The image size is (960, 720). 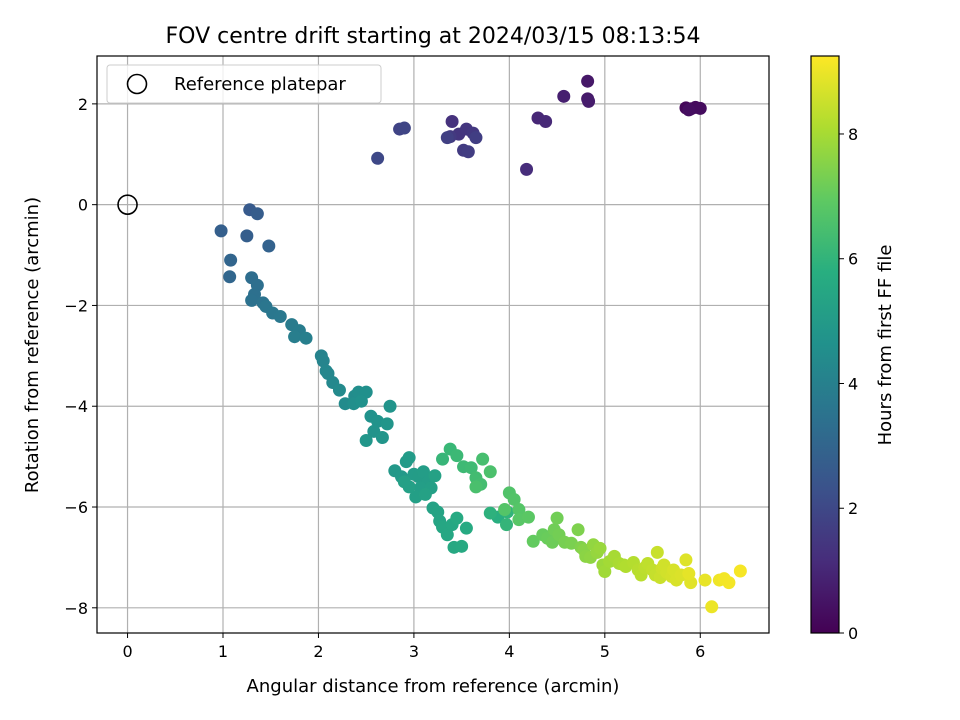 I want to click on legend-label-reference: Reference platepar, so click(x=260, y=84).